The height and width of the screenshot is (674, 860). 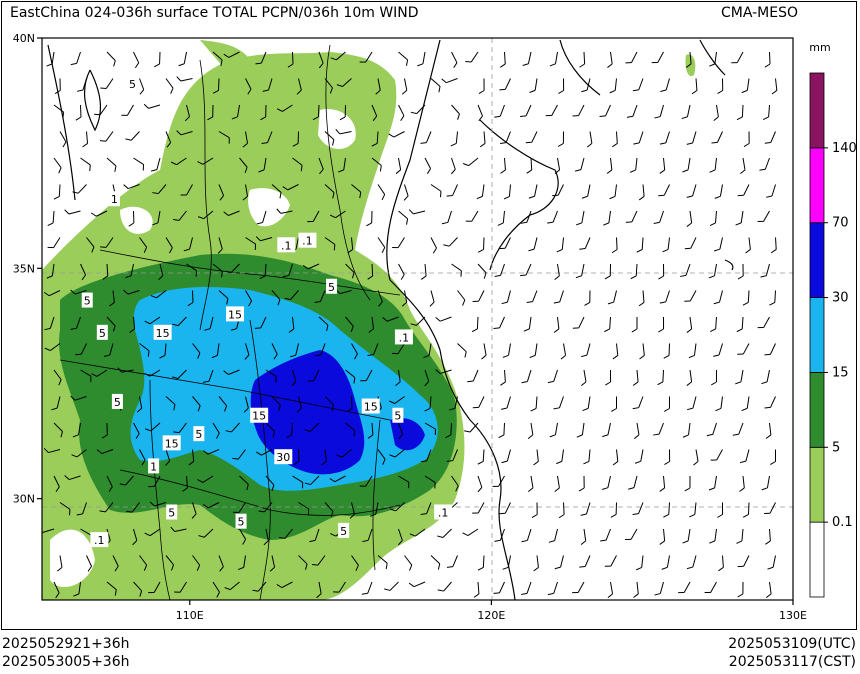 What do you see at coordinates (792, 662) in the screenshot?
I see `valid-time-cst: 2025053117(CST)` at bounding box center [792, 662].